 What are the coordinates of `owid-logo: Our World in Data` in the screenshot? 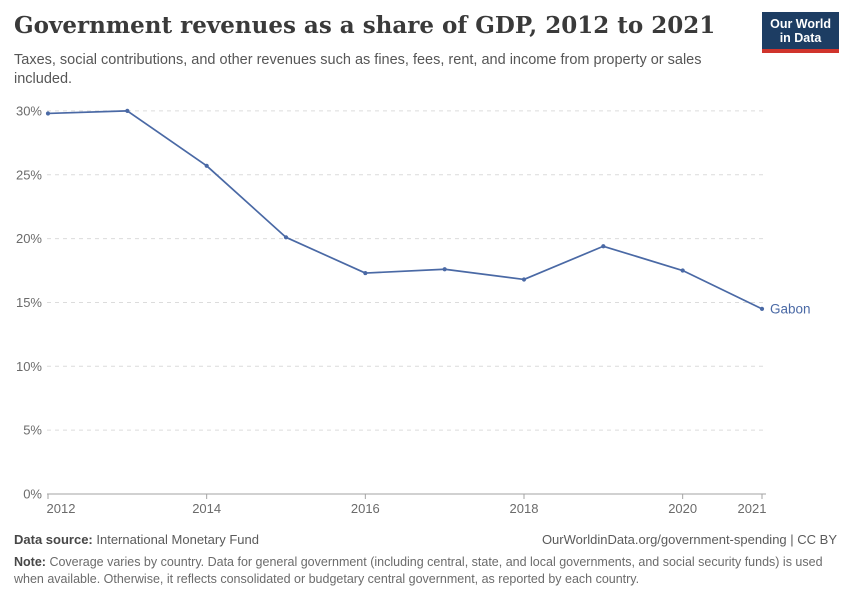 It's located at (800, 32).